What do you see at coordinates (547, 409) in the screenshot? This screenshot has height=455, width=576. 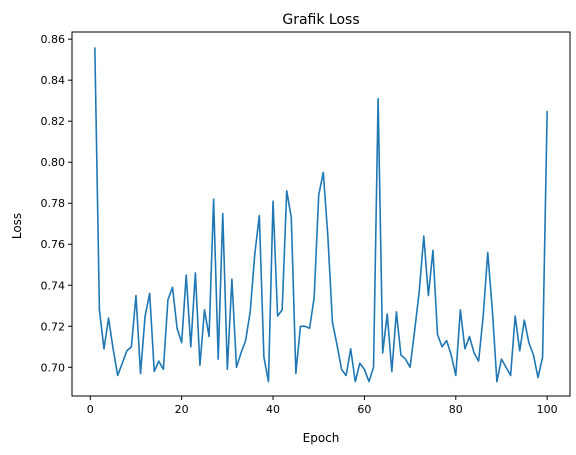 I see `x-tick-label: 100` at bounding box center [547, 409].